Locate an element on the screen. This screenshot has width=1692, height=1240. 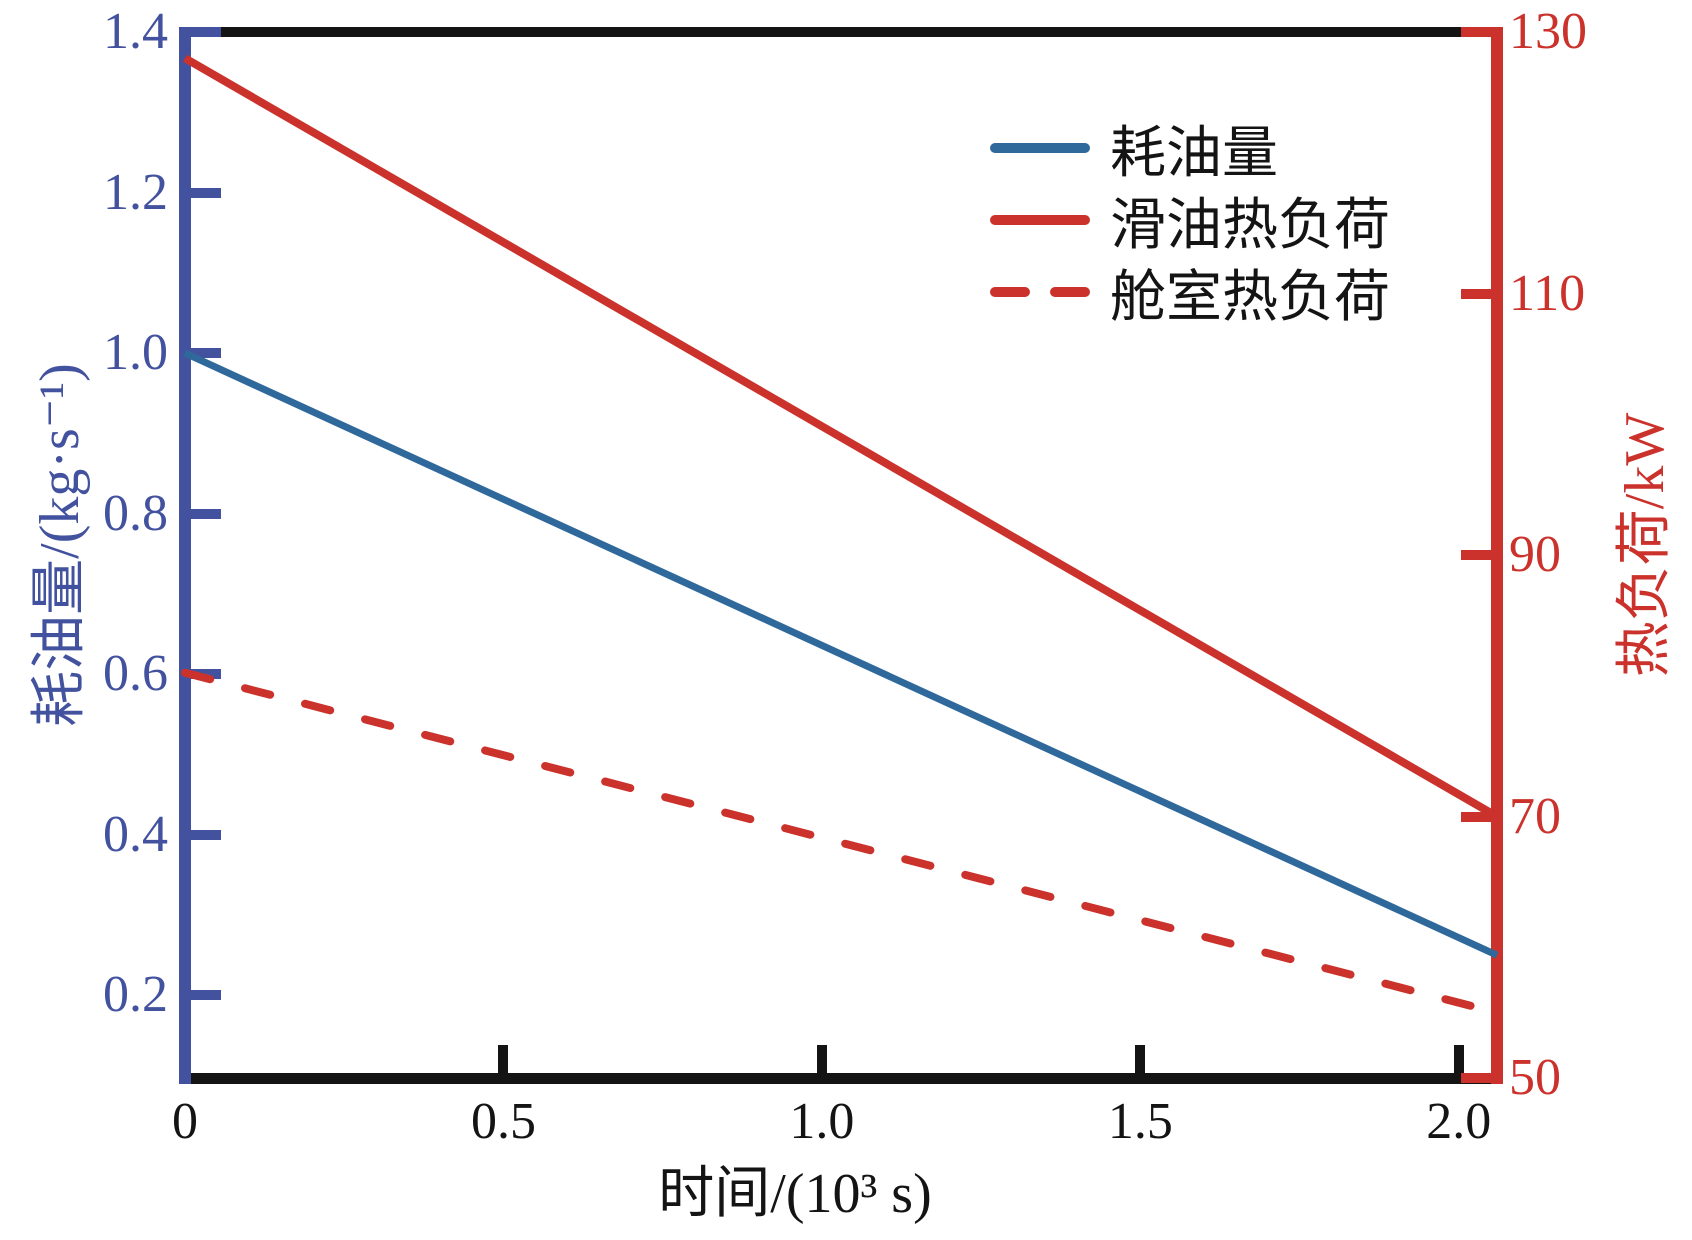
left-spine is located at coordinates (185, 555).